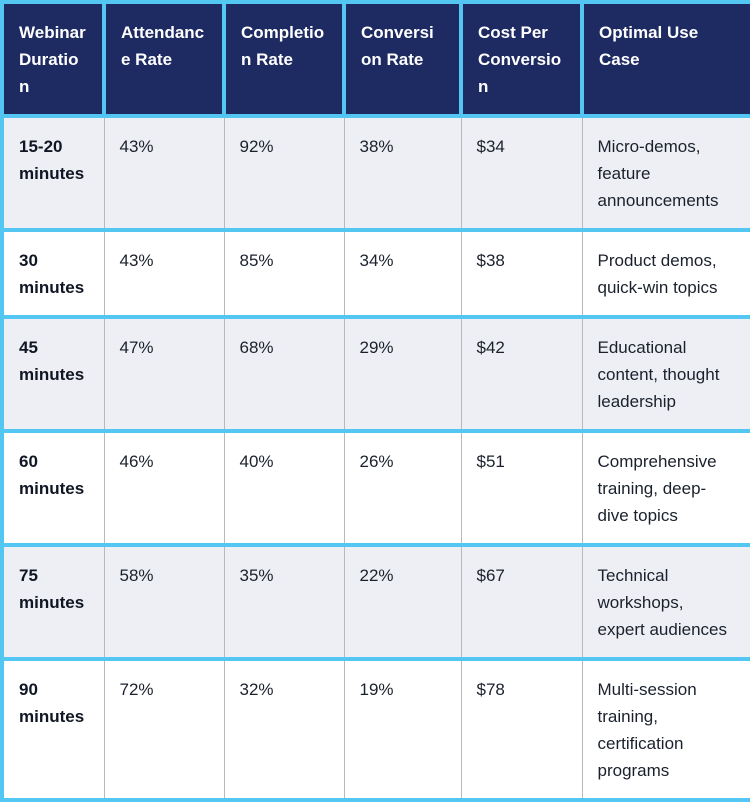 The image size is (750, 802). I want to click on cell-cost-per-conversion: $51, so click(522, 489).